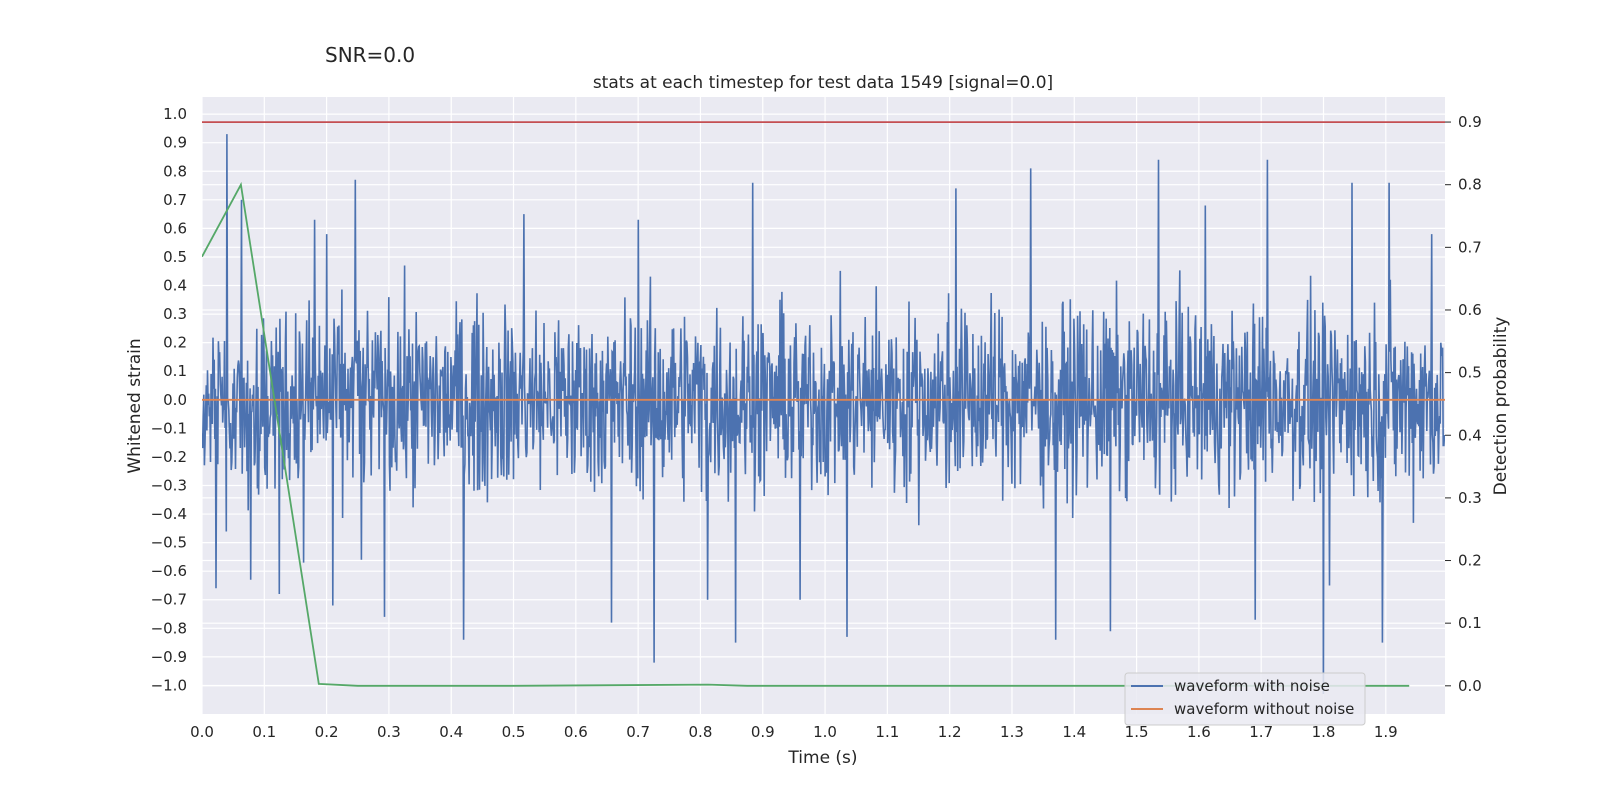 The height and width of the screenshot is (800, 1600). I want to click on y-tick-label: 0.4, so click(175, 286).